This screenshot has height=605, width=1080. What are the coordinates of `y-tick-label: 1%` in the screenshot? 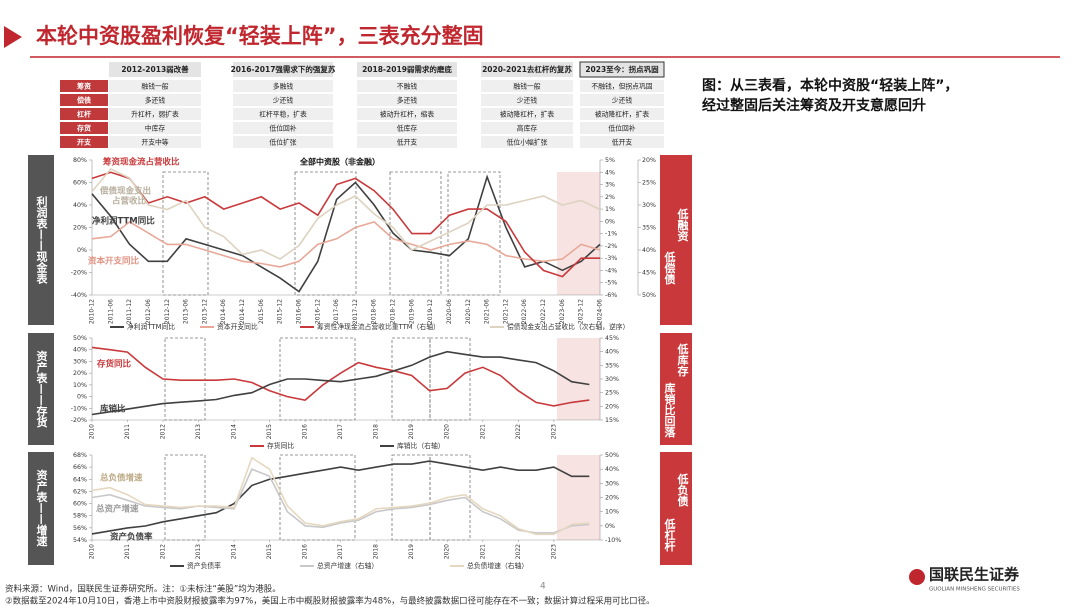 It's located at (610, 209).